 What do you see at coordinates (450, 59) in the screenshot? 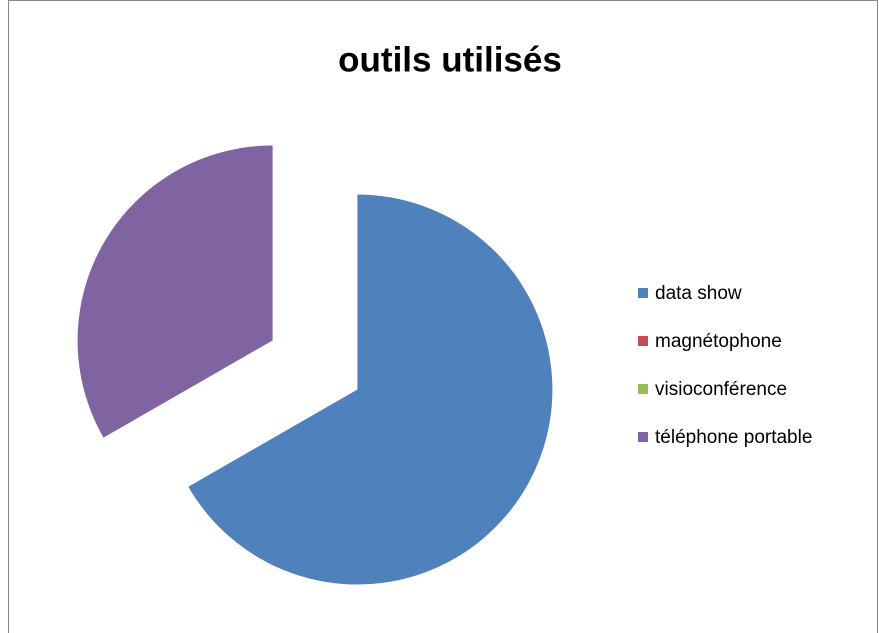
I see `chart-title: outils utilisés` at bounding box center [450, 59].